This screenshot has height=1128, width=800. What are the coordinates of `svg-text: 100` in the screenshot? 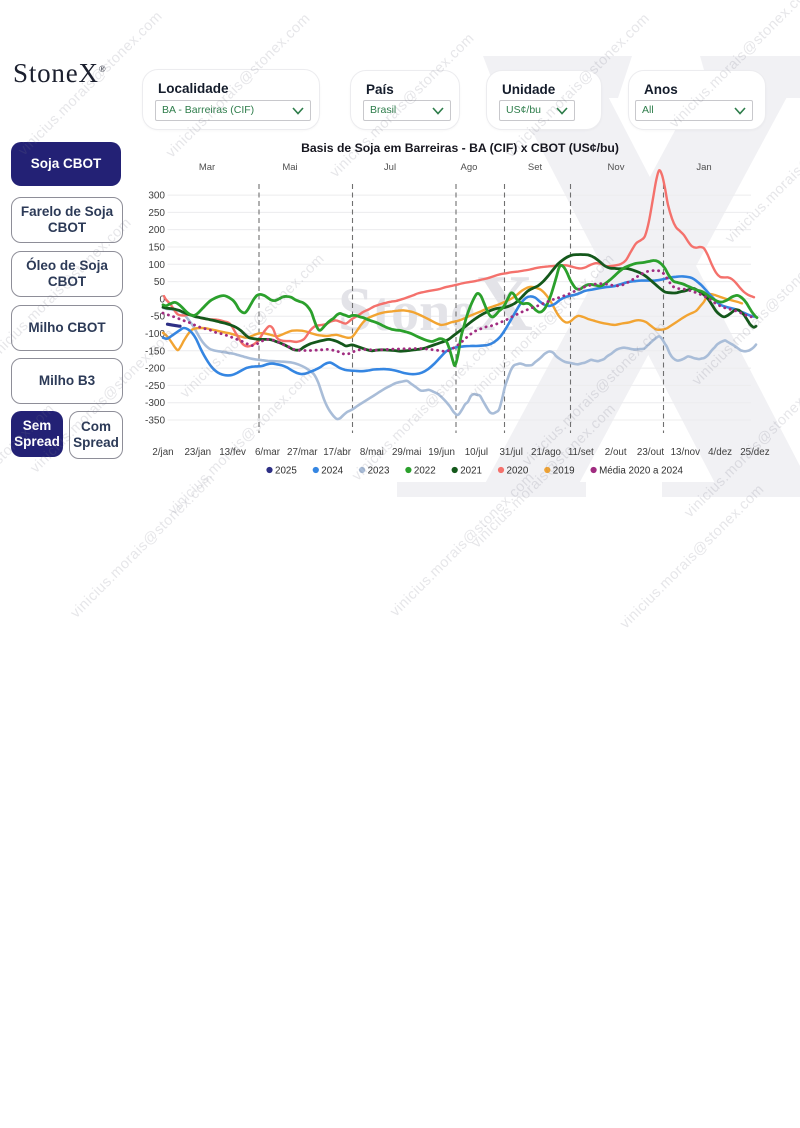 It's located at (156, 265).